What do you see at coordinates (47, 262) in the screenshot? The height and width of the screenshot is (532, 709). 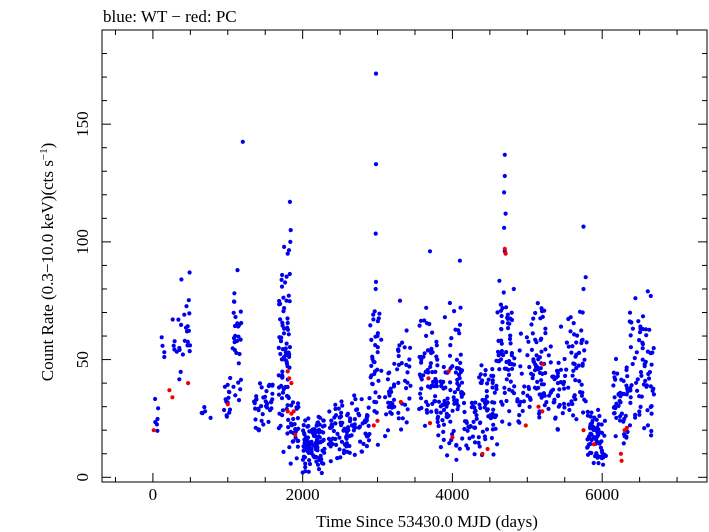 I see `y-axis-label: Count Rate (0.3−10.0 keV)(cts s−1)` at bounding box center [47, 262].